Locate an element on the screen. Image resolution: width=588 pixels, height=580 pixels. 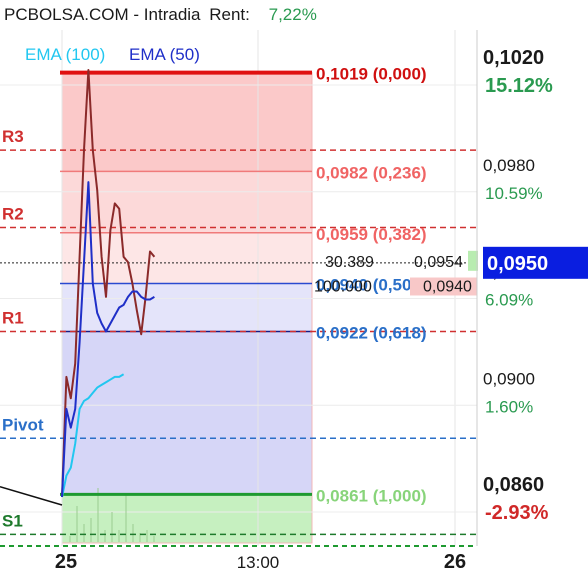
y-tick-label-3: 0,0900 is located at coordinates (509, 378).